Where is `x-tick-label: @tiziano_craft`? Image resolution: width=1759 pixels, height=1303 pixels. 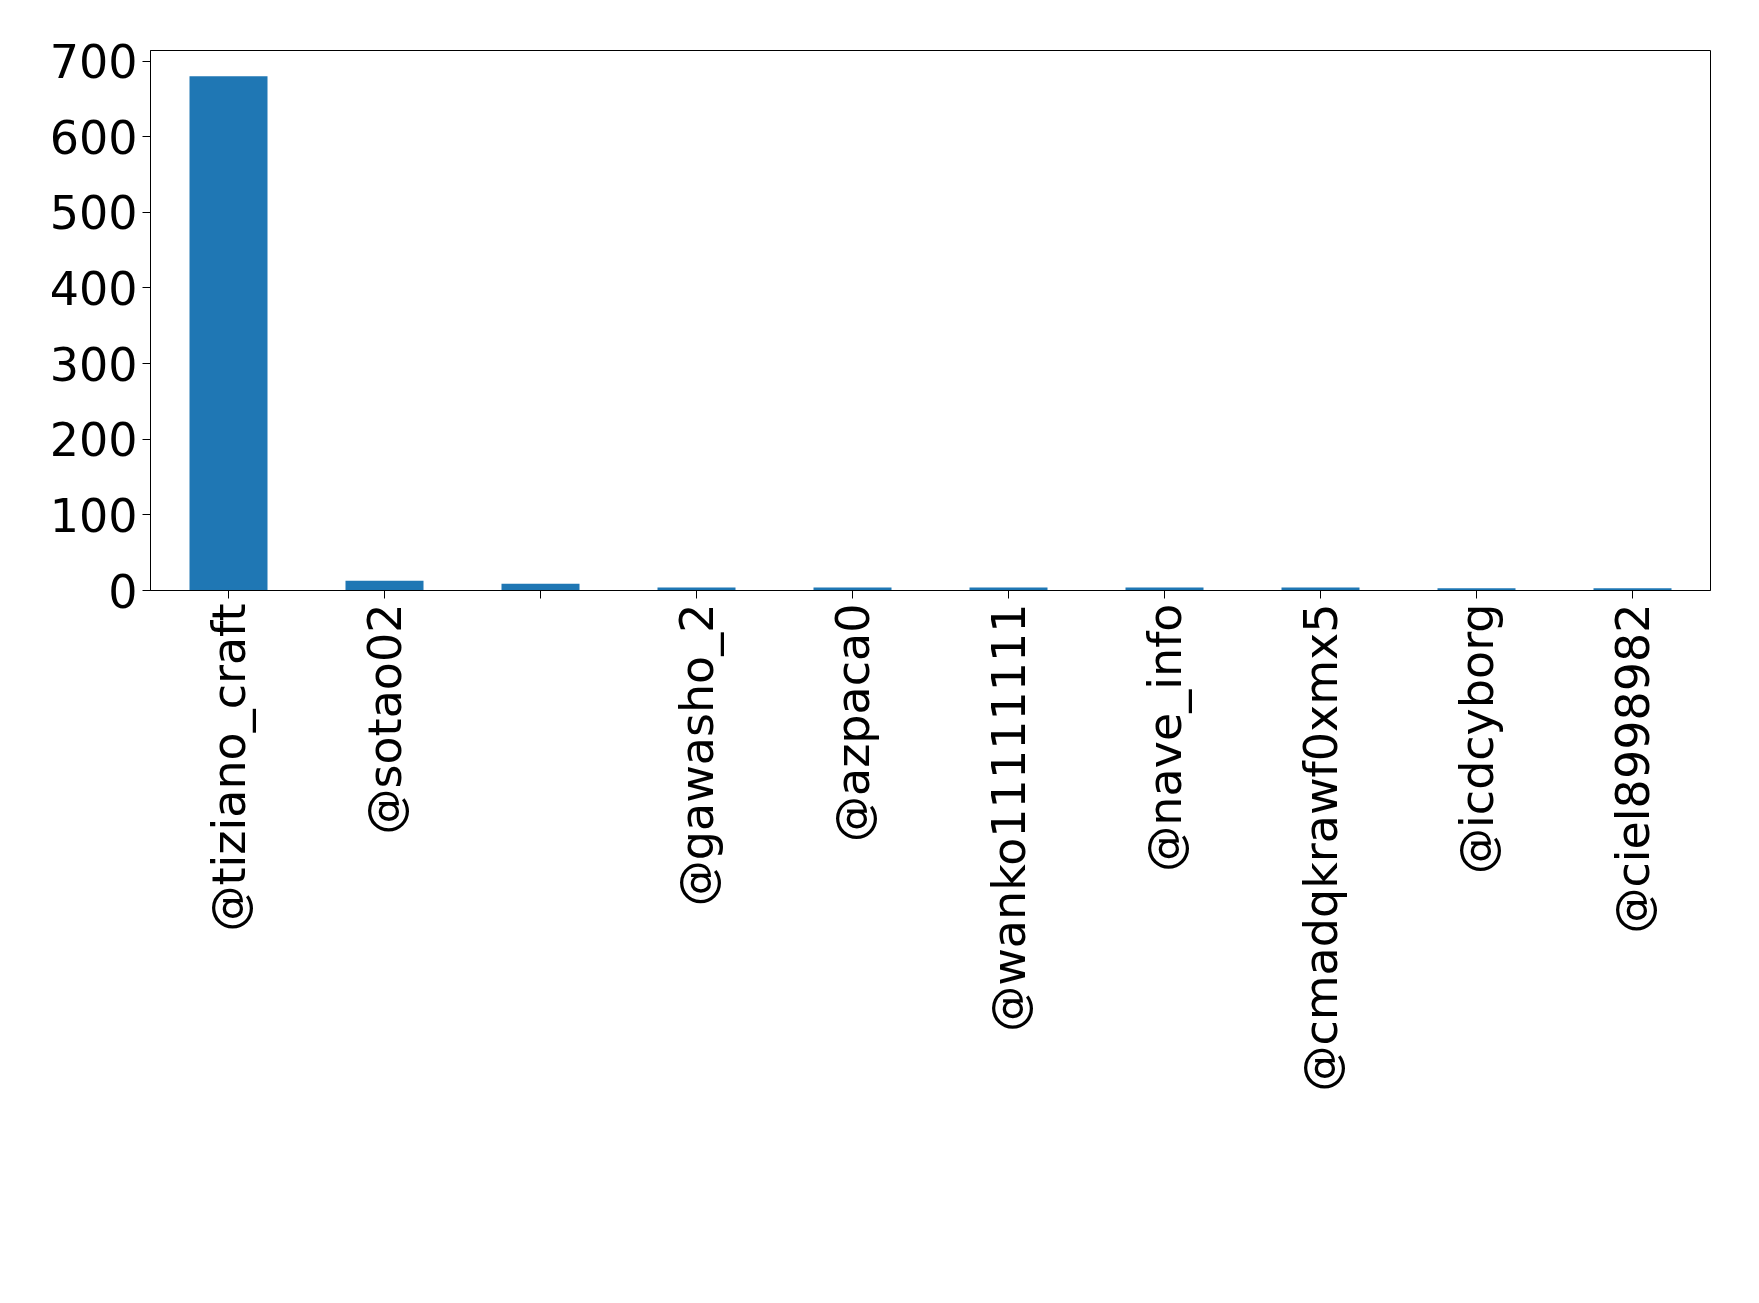
x-tick-label: @tiziano_craft is located at coordinates (228, 767).